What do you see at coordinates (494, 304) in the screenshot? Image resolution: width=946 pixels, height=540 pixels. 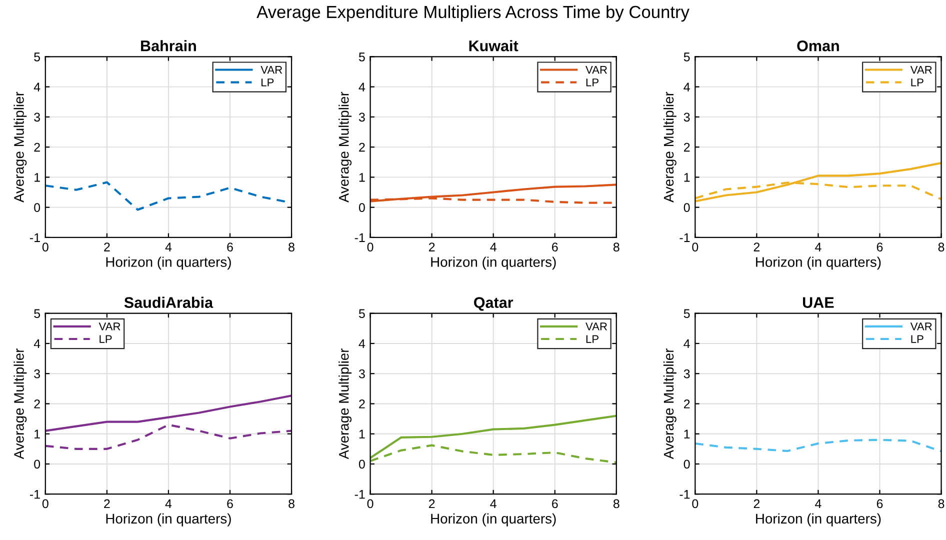 I see `chart-title: Qatar` at bounding box center [494, 304].